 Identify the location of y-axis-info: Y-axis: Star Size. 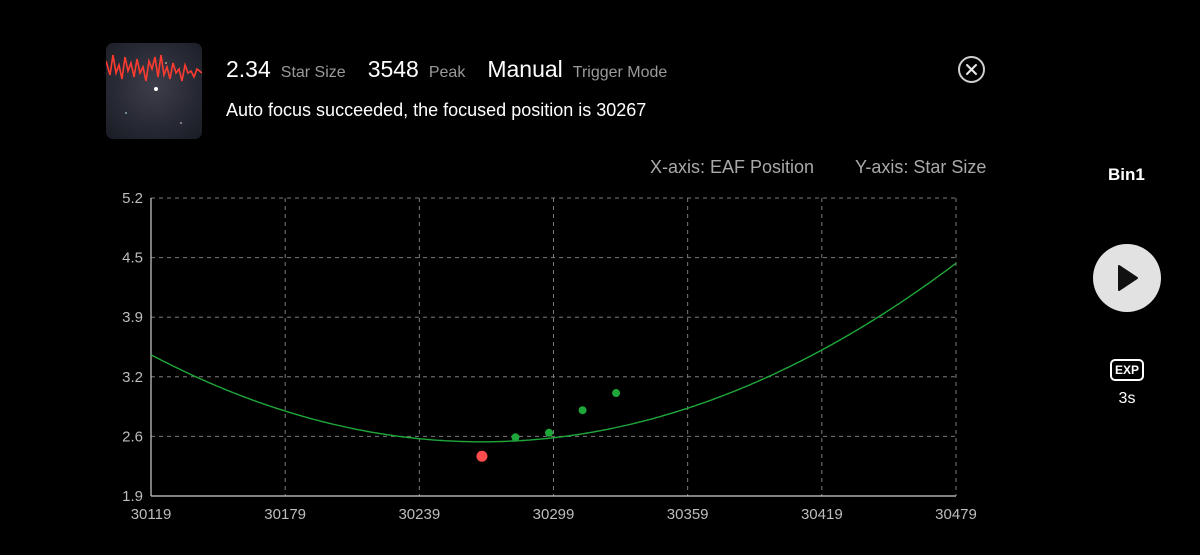
(921, 167).